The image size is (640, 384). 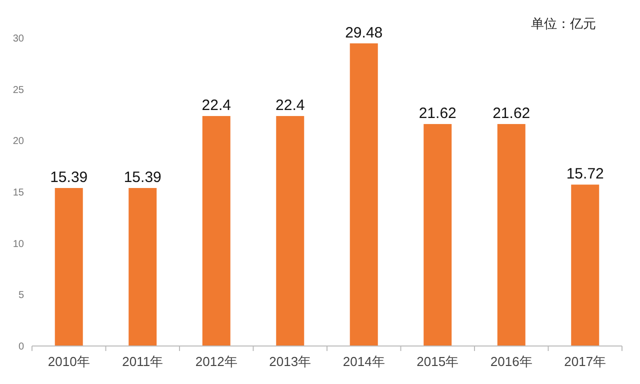 What do you see at coordinates (563, 23) in the screenshot?
I see `text: 单位：亿元` at bounding box center [563, 23].